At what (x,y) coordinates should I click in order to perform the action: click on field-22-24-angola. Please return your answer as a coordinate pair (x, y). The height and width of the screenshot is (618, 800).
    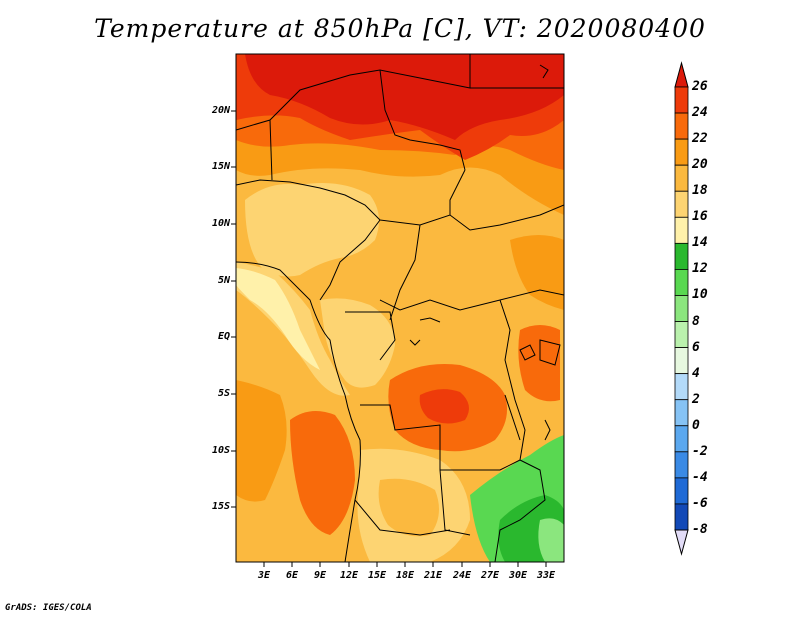
    Looking at the image, I should click on (322, 473).